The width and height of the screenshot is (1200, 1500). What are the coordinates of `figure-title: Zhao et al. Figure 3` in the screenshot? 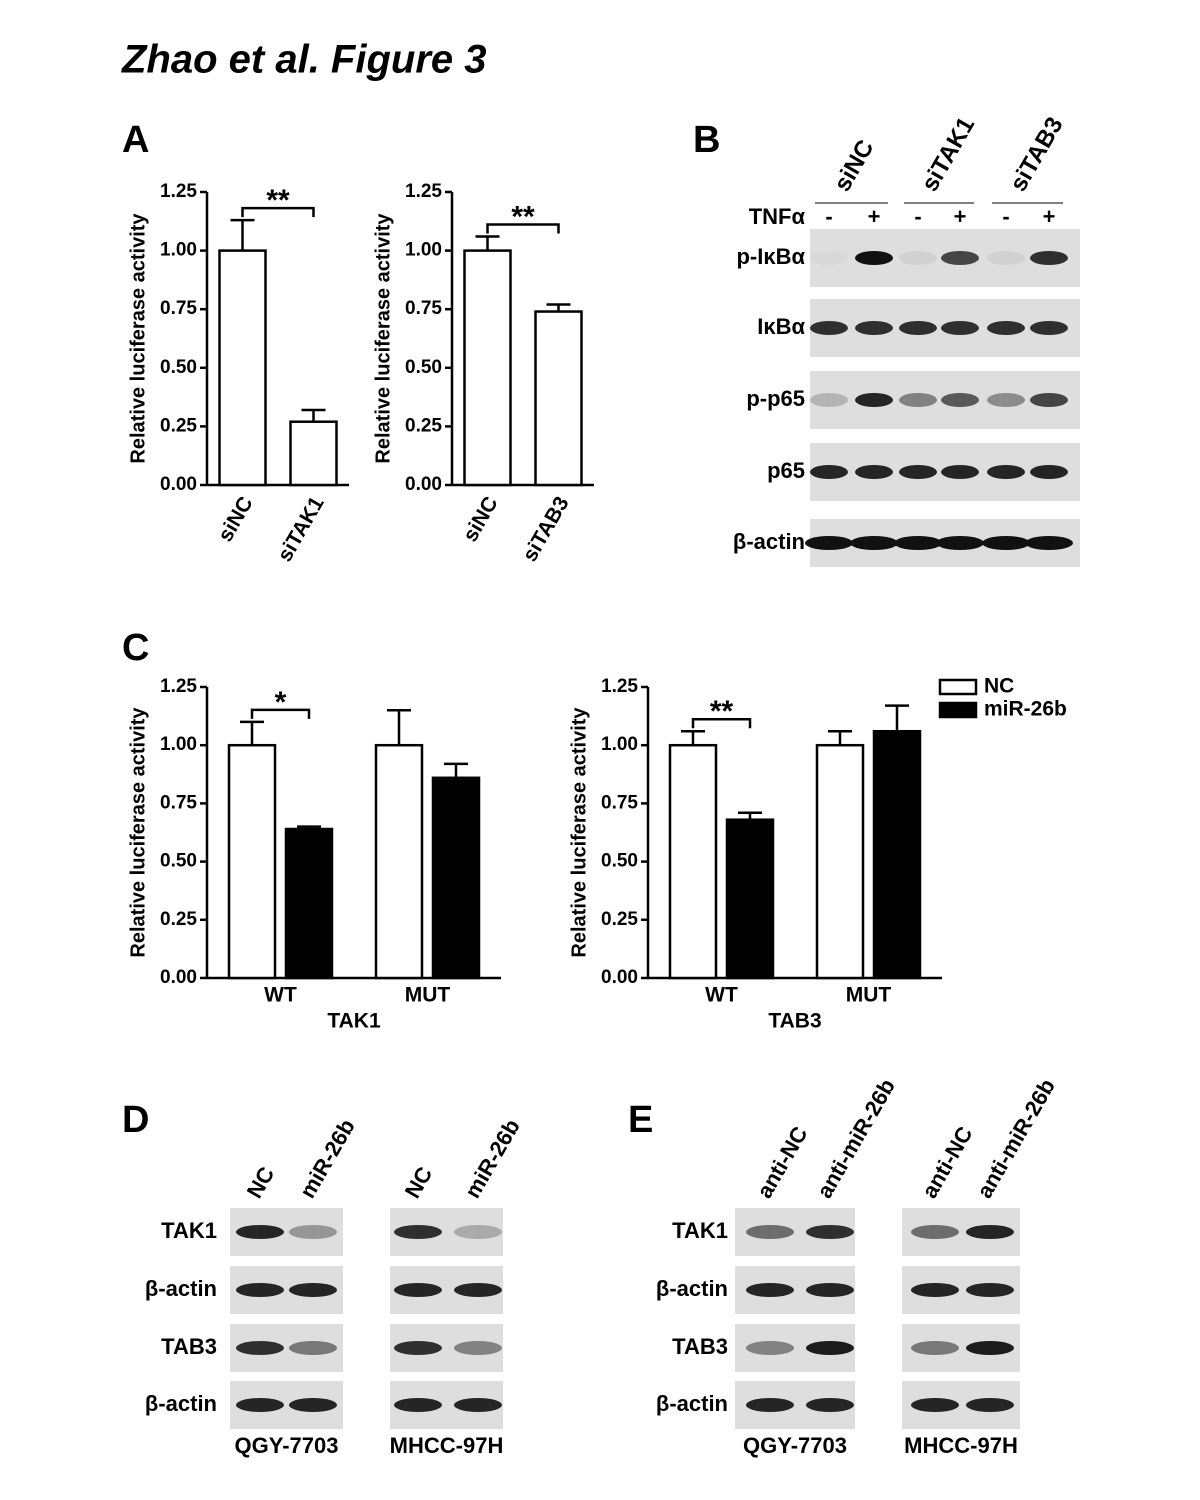 It's located at (304, 60).